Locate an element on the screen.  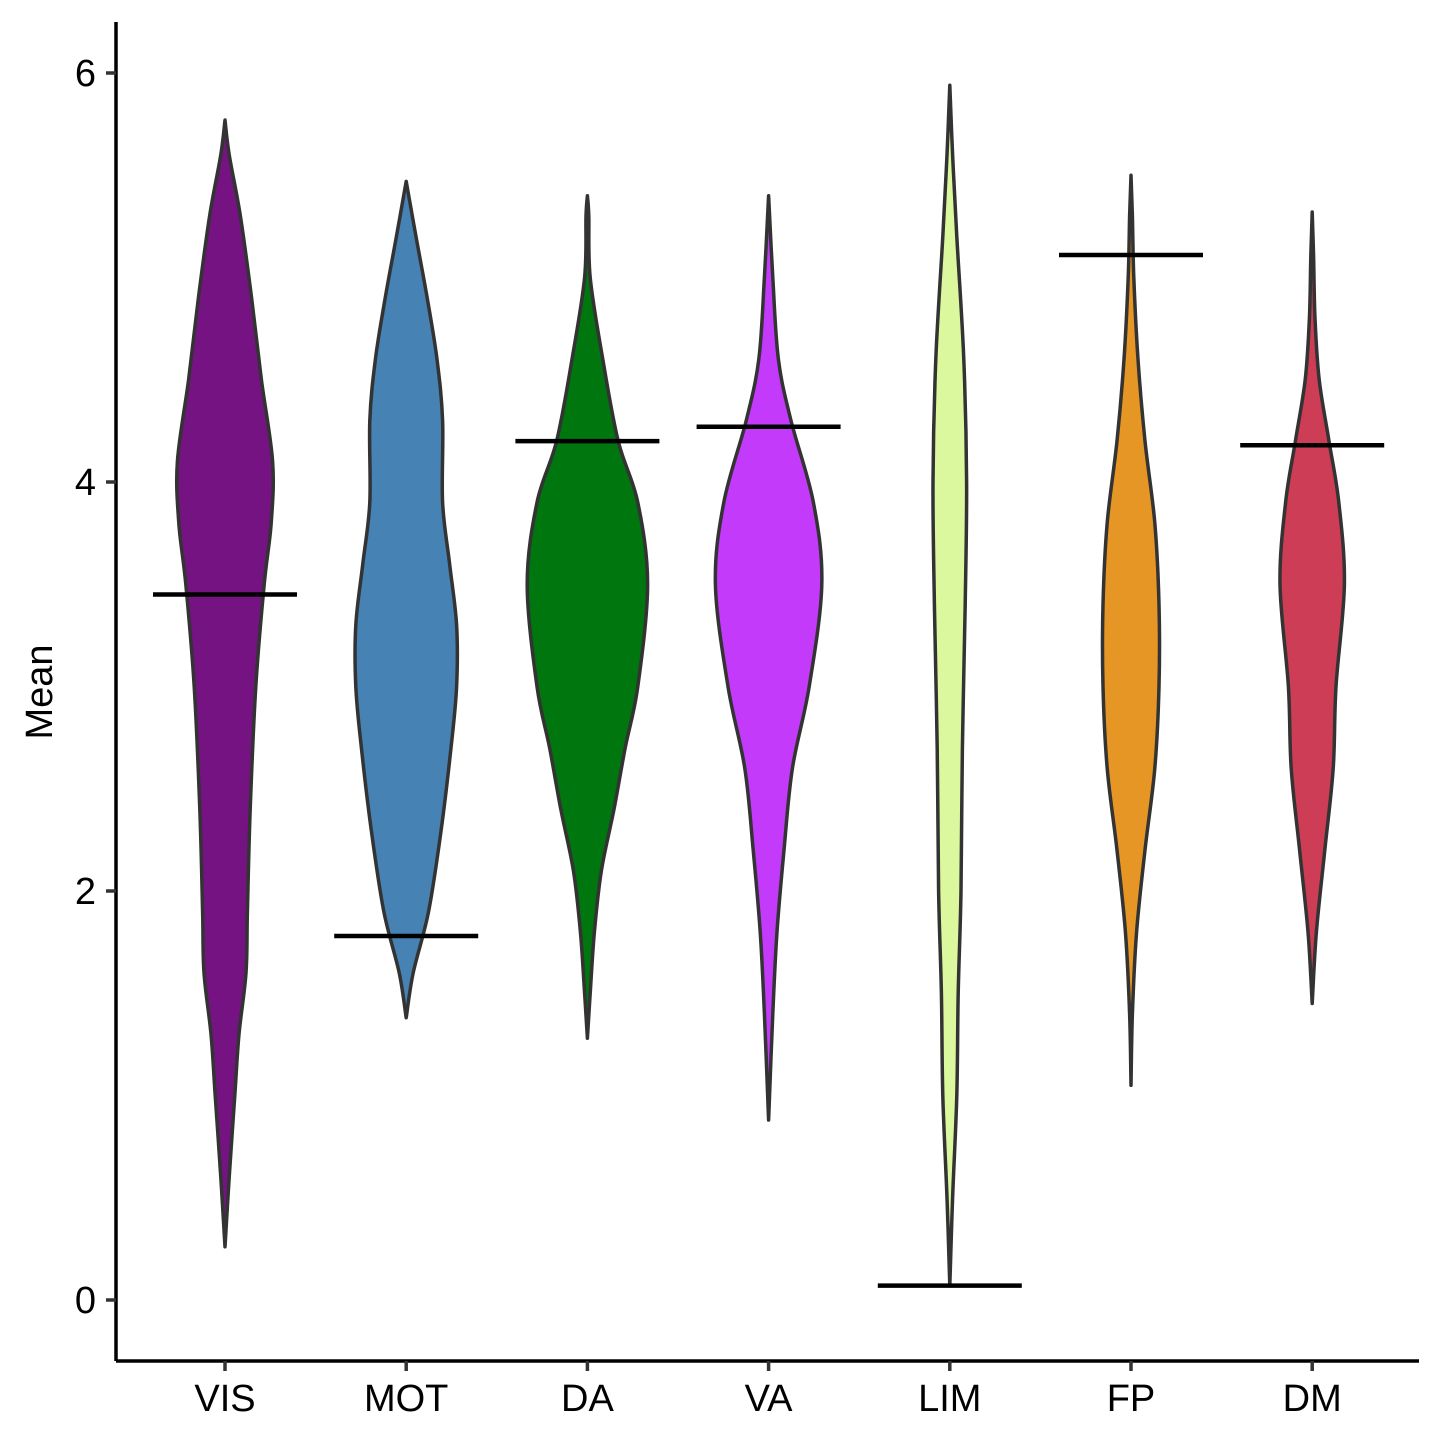
violin-vis is located at coordinates (225, 683).